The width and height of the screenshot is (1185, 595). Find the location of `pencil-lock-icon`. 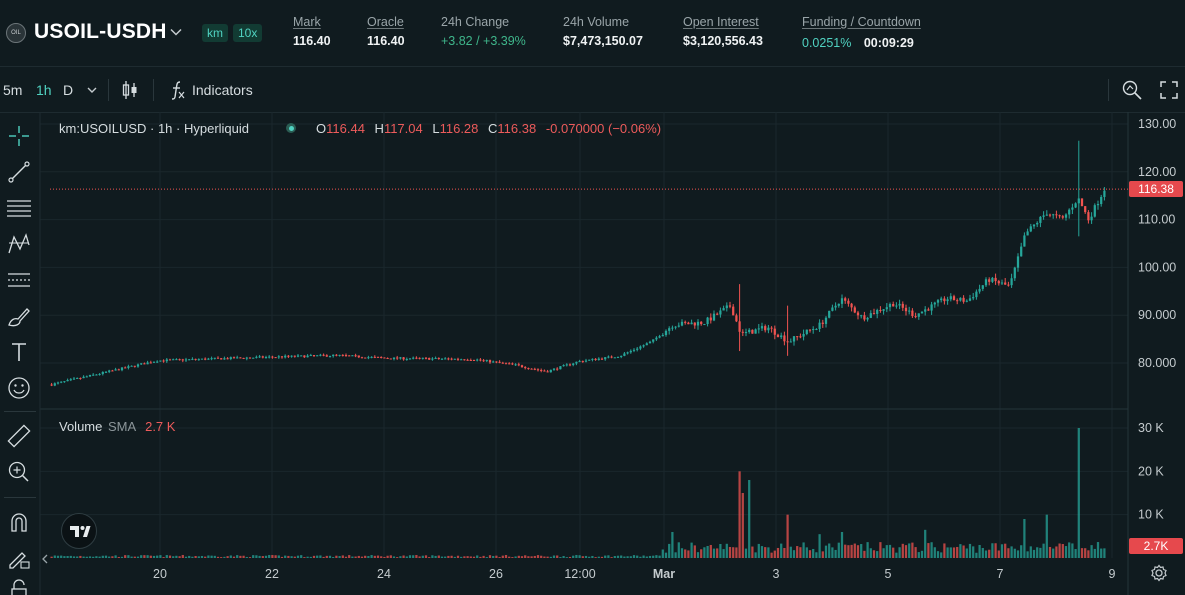

pencil-lock-icon is located at coordinates (19, 558).